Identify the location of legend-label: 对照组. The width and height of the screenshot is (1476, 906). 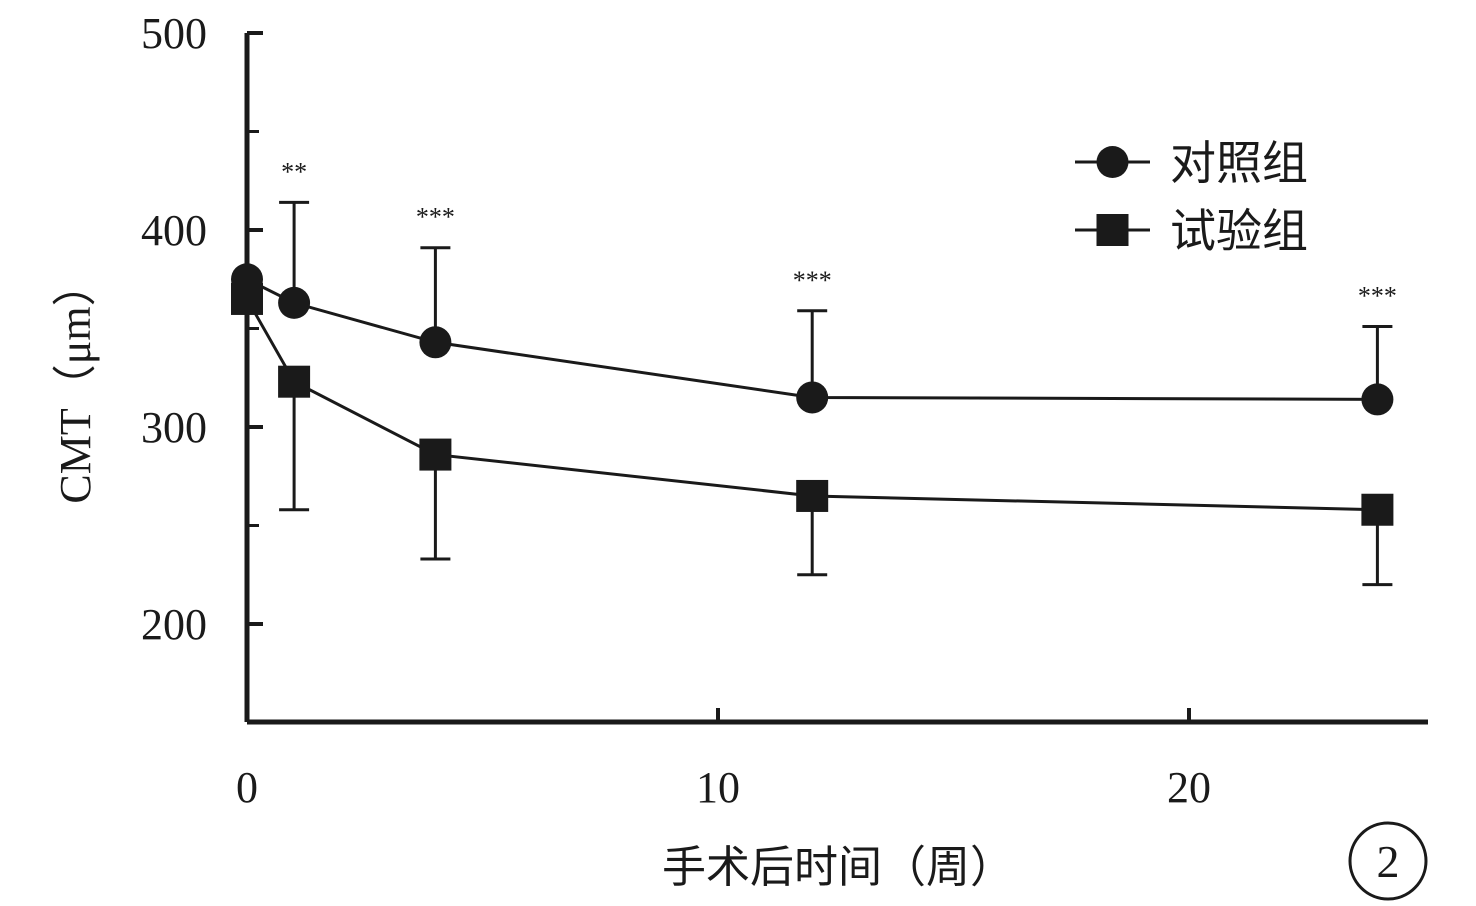
(1239, 163).